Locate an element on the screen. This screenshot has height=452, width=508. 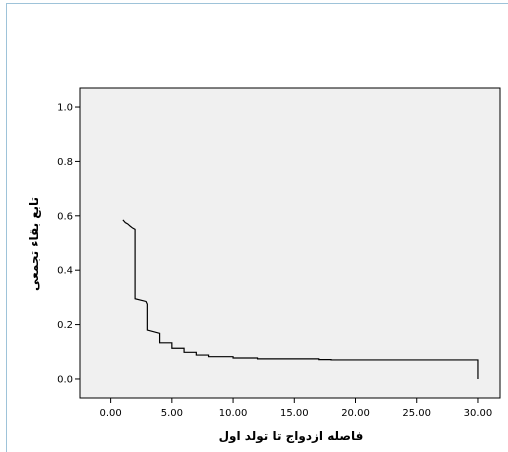
y-tick-label: 0.4 is located at coordinates (65, 271).